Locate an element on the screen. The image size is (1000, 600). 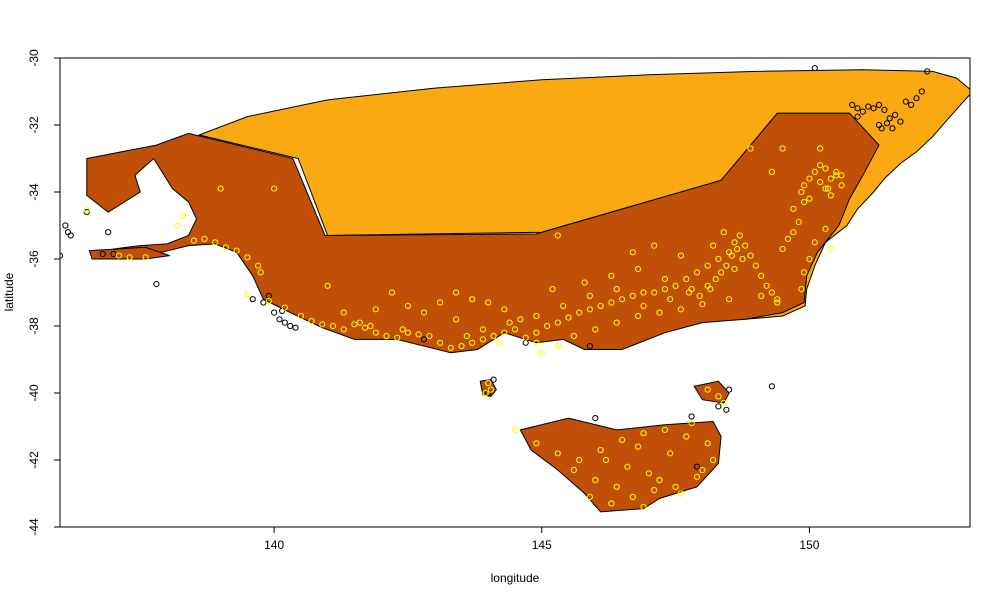
y-tick-label: -42 is located at coordinates (34, 460).